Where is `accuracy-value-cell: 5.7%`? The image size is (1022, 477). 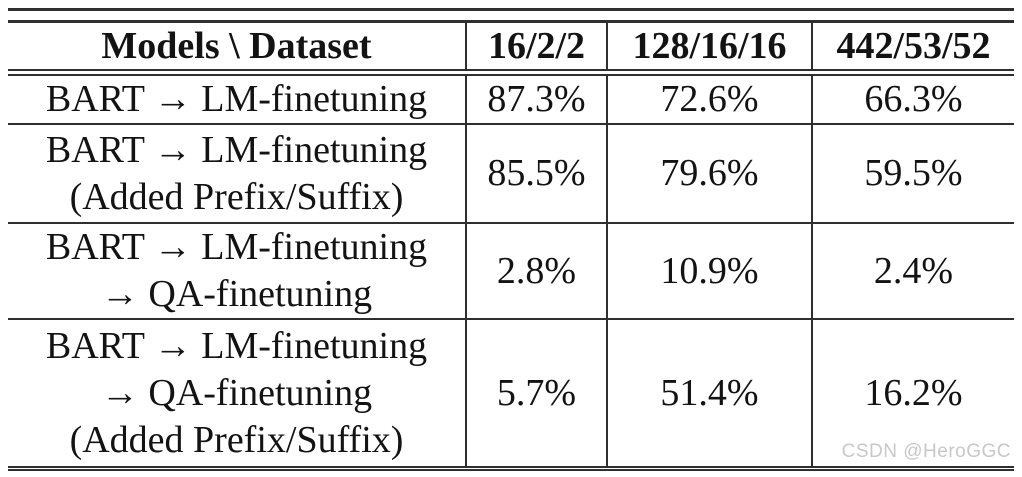
accuracy-value-cell: 5.7% is located at coordinates (536, 394).